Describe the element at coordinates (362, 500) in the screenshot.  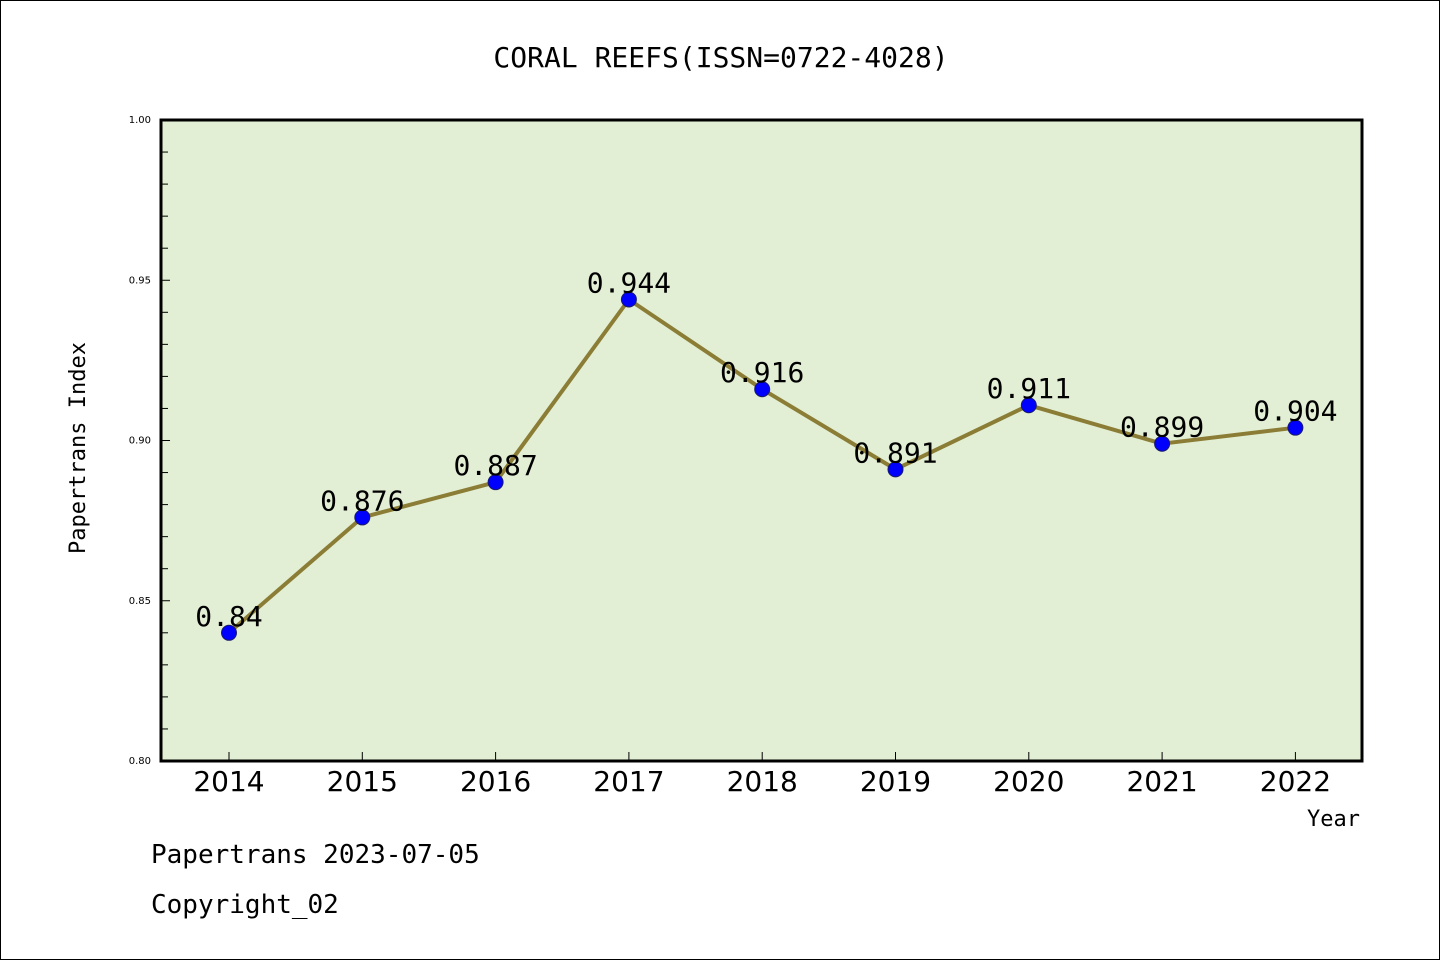
I see `data-label: 0.876` at that location.